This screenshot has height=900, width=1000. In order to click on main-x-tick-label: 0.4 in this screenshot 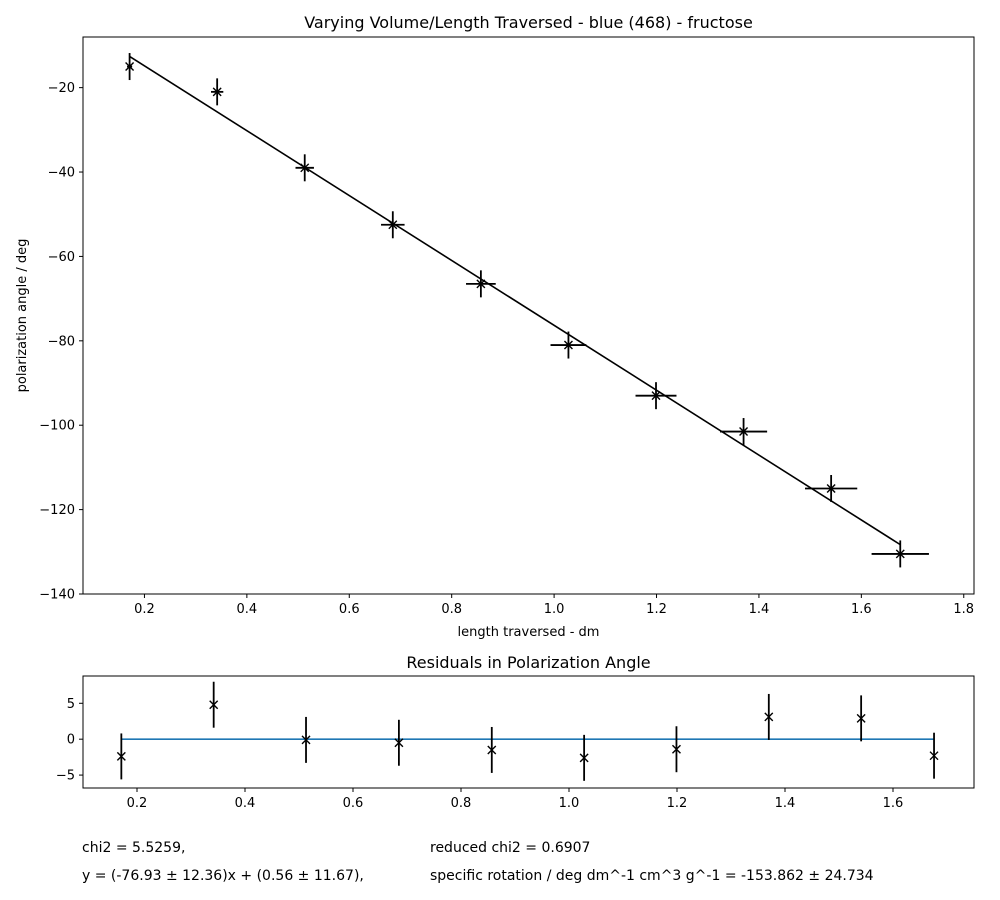, I will do `click(247, 609)`.